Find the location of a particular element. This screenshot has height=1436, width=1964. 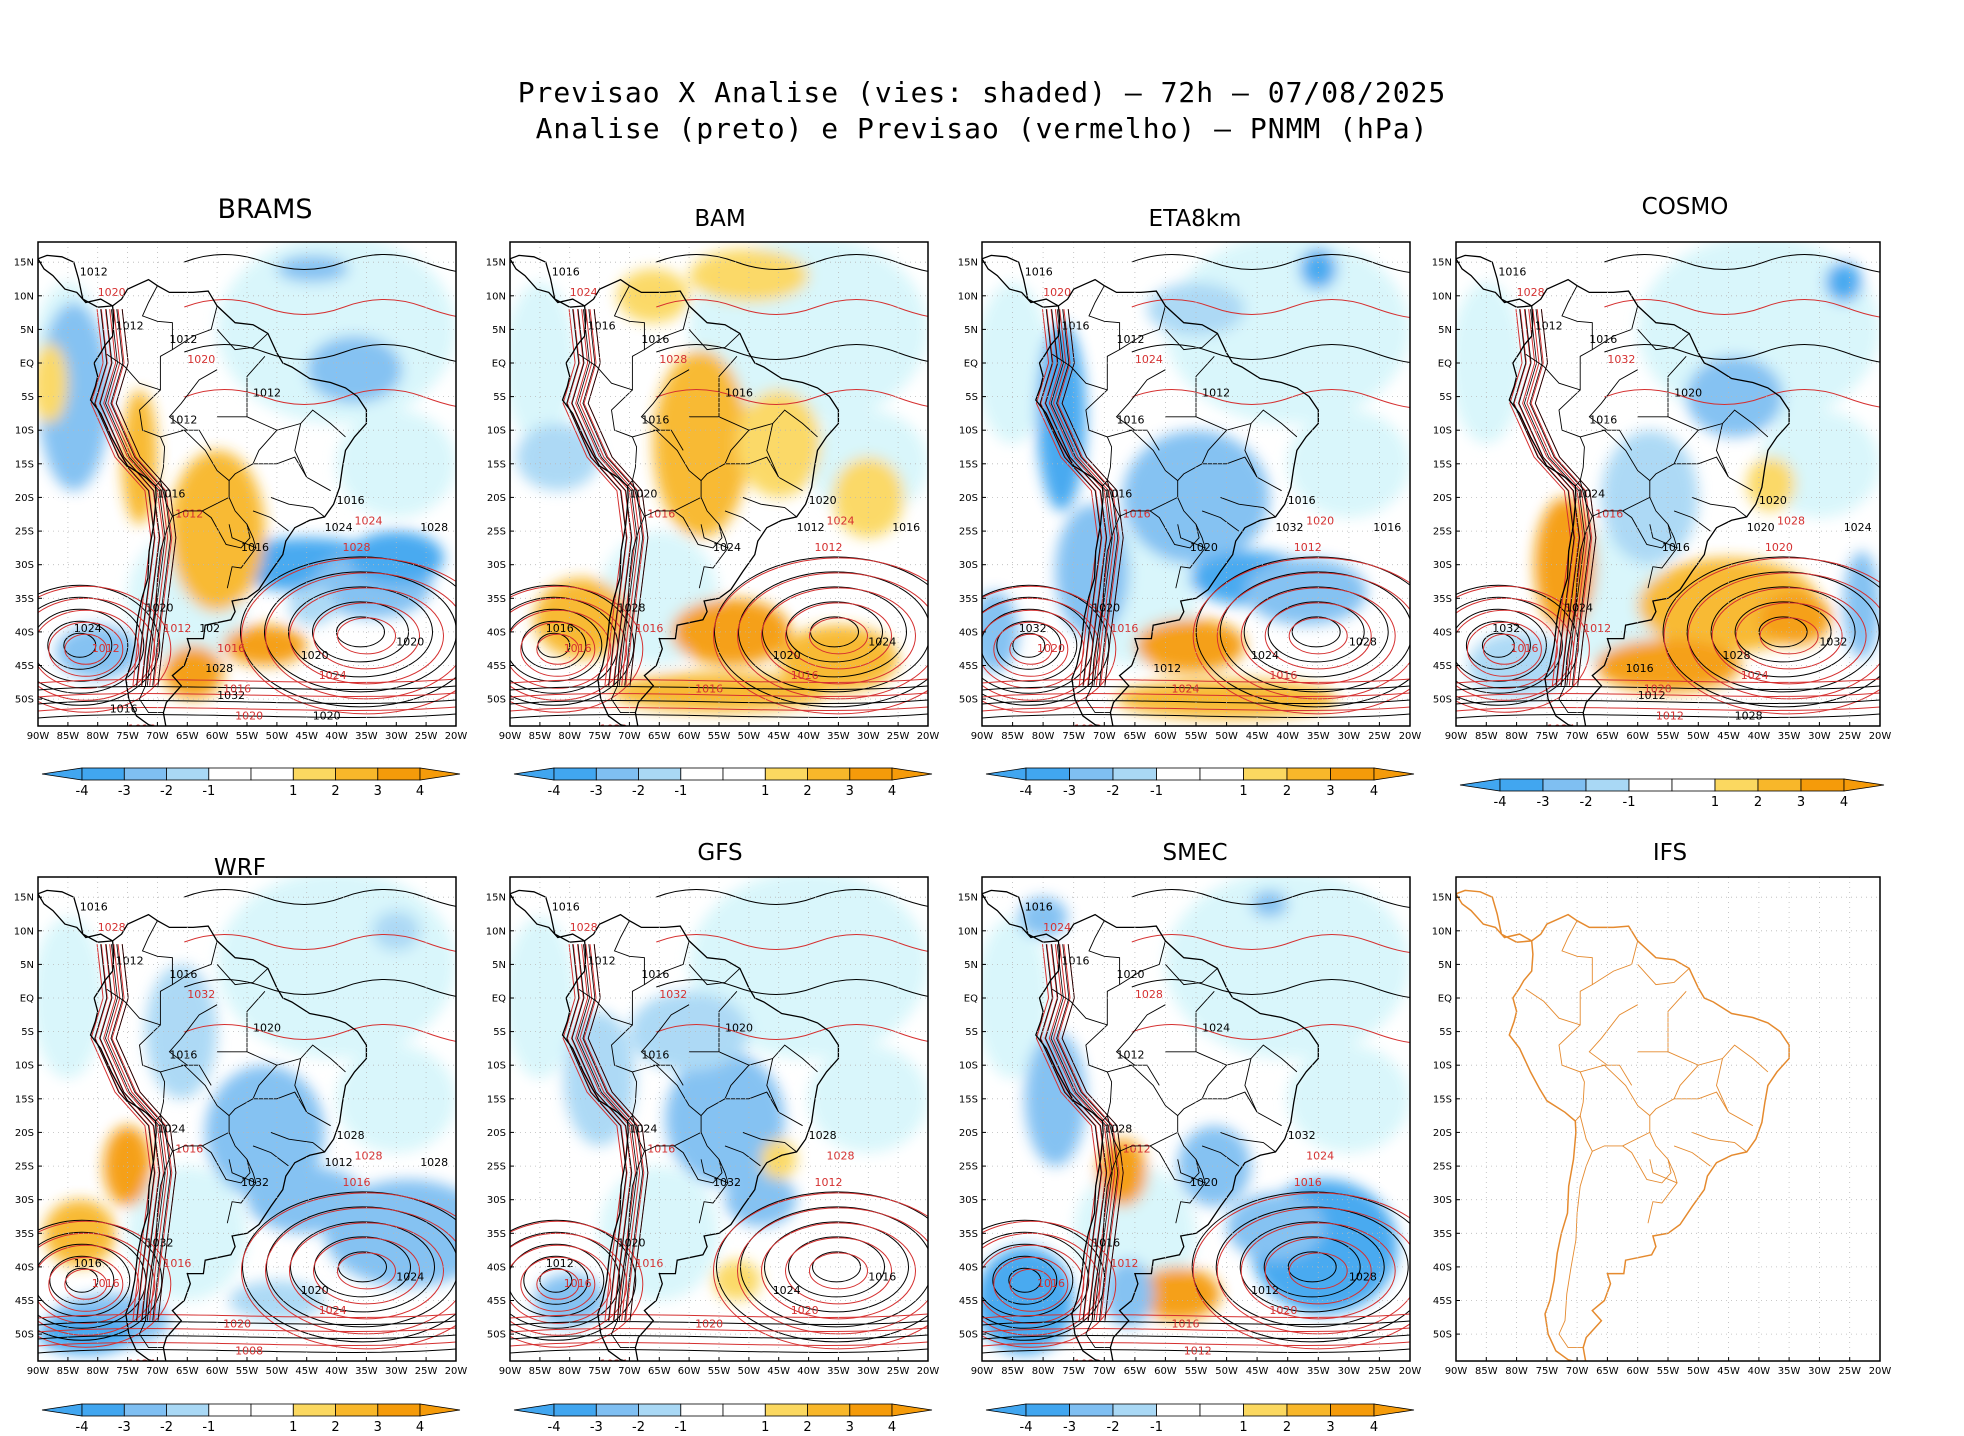

isobars is located at coordinates (247, 486).